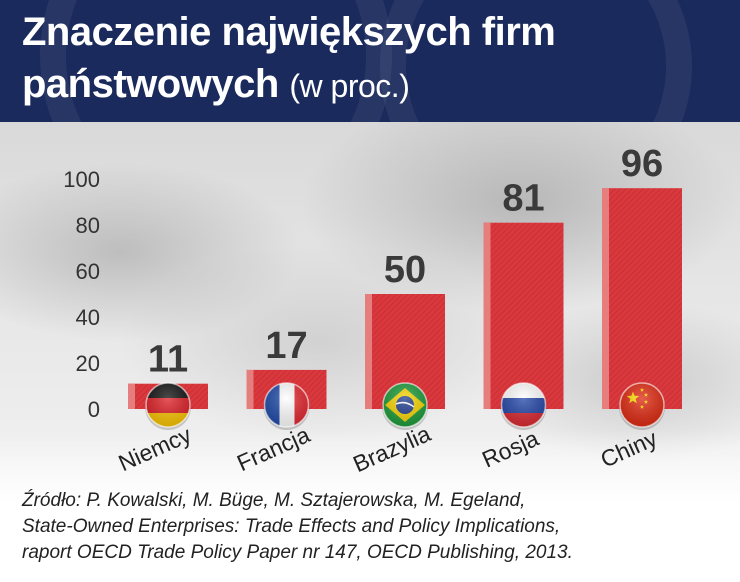 This screenshot has width=740, height=582. I want to click on chart-title-main: państwowych, so click(150, 84).